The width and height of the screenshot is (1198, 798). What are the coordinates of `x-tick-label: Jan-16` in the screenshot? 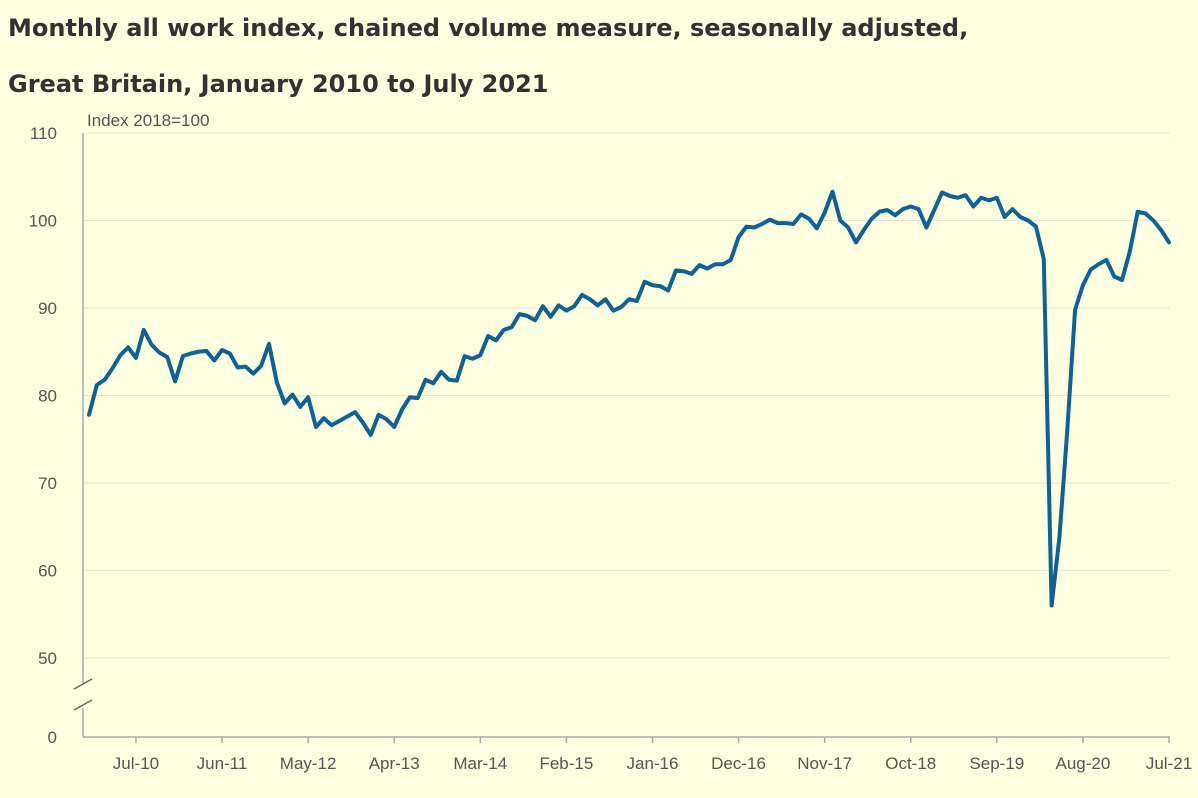 It's located at (652, 763).